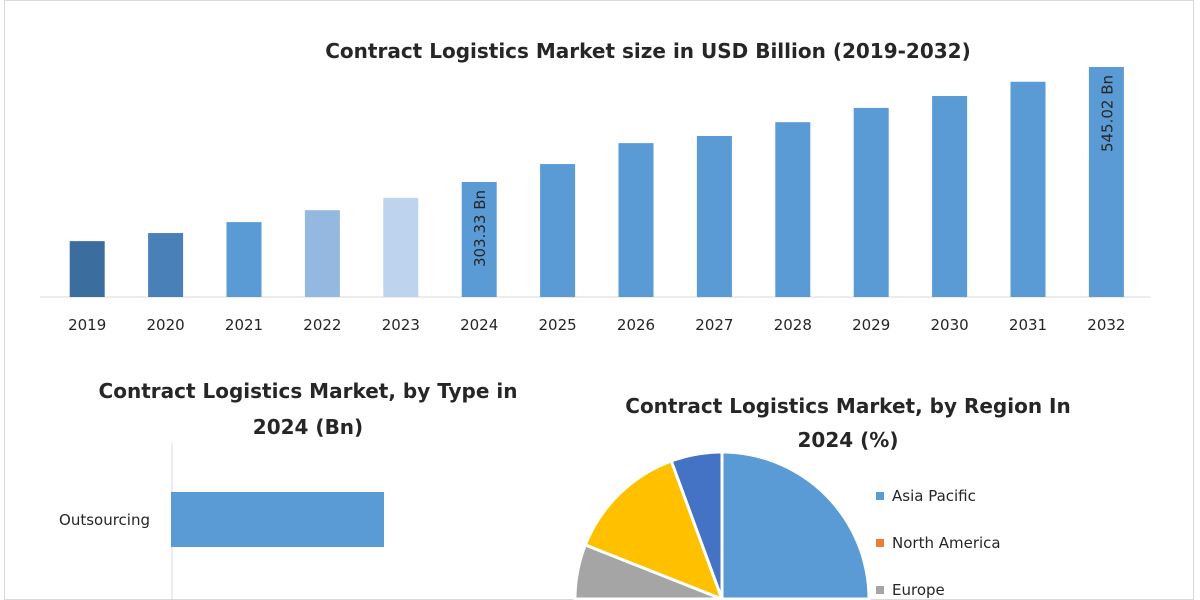 This screenshot has height=600, width=1200. I want to click on x-tick-2030: 2030, so click(950, 325).